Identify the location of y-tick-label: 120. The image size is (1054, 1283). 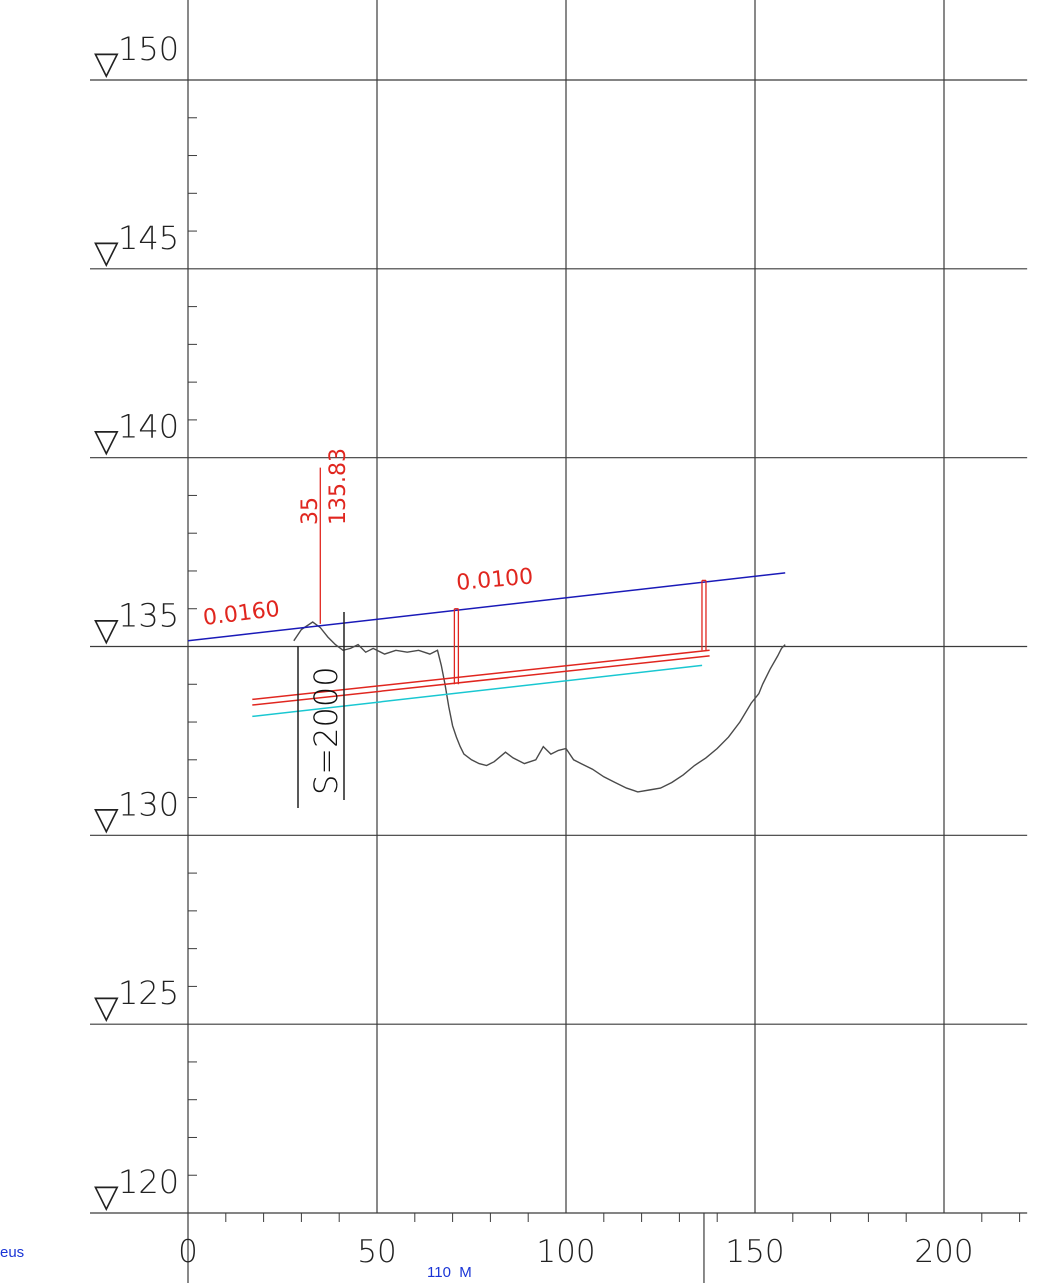
(148, 1182).